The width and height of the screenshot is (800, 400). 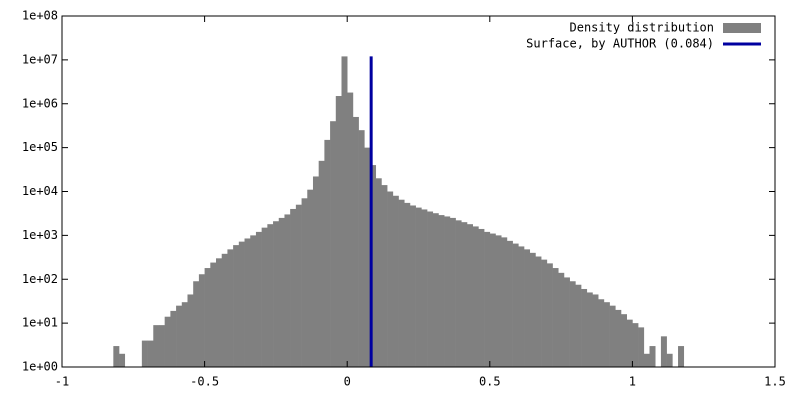 What do you see at coordinates (62, 382) in the screenshot?
I see `x-tick-label: -1` at bounding box center [62, 382].